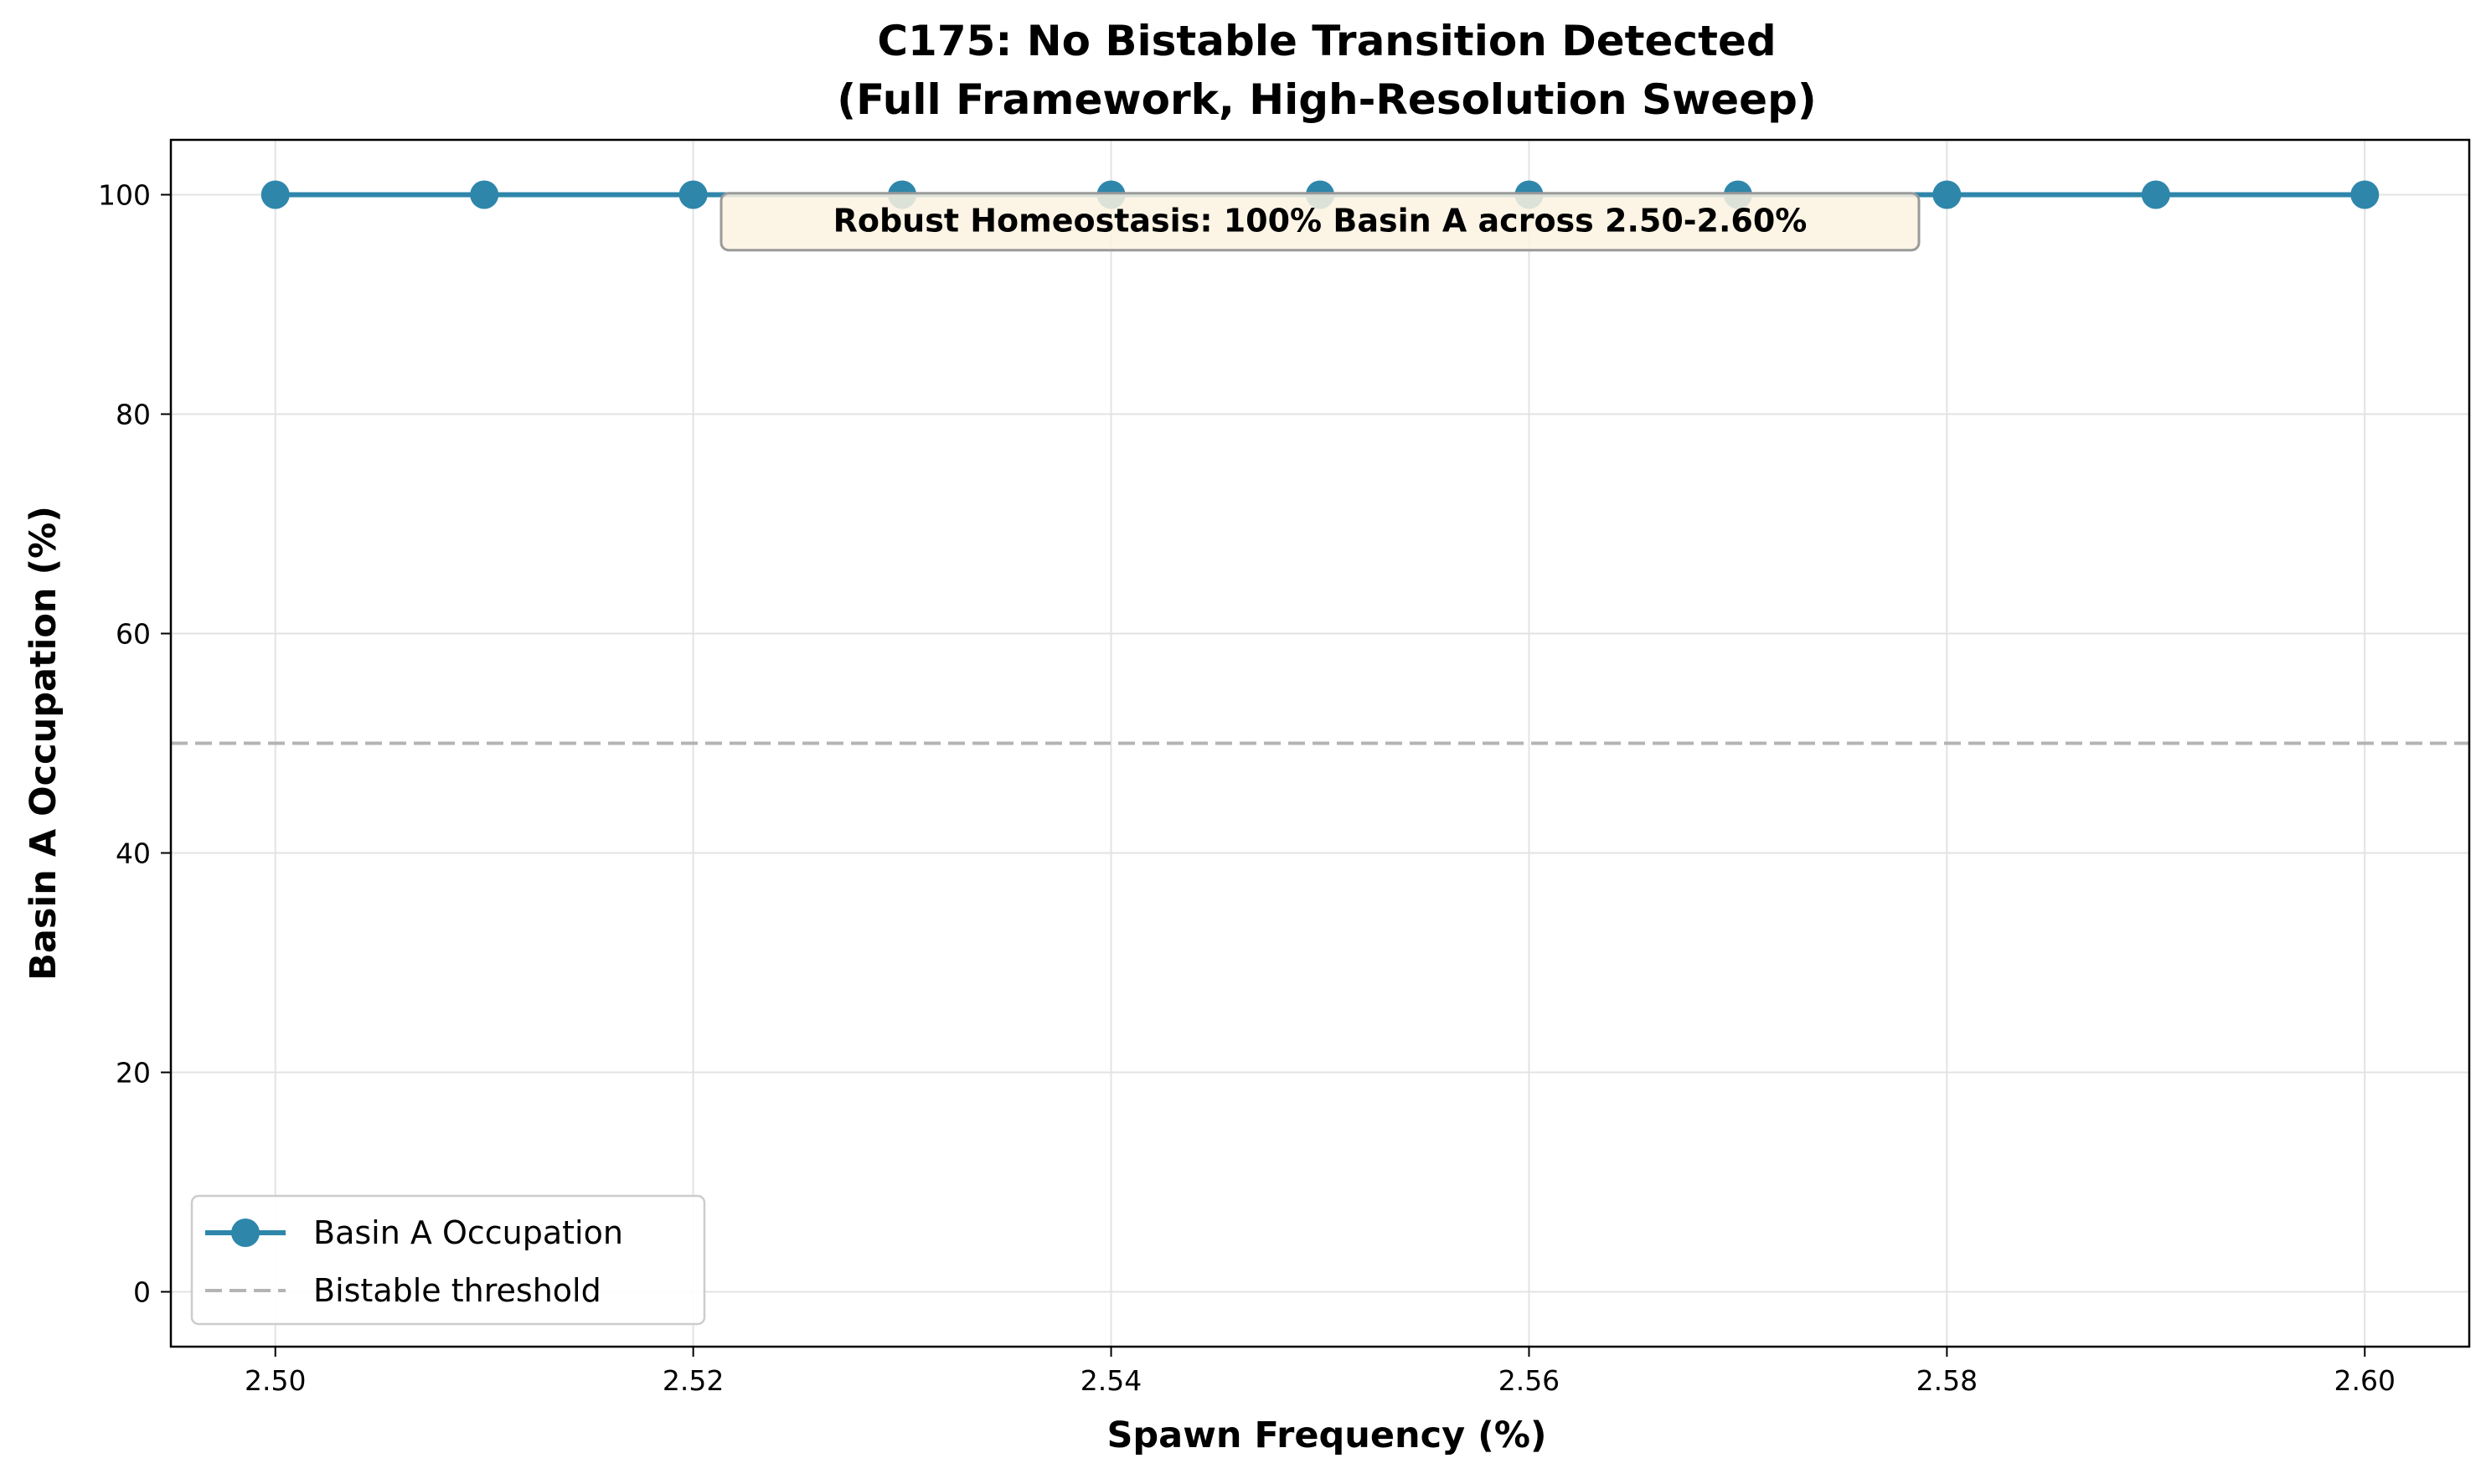 The image size is (2486, 1484). I want to click on legend-box, so click(448, 1260).